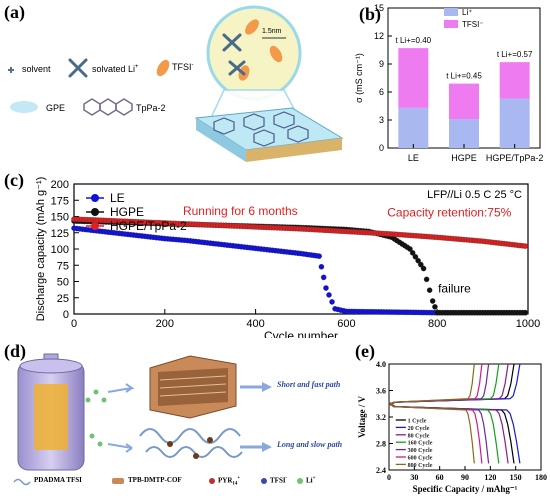  I want to click on y-tick-label: 100, so click(60, 250).